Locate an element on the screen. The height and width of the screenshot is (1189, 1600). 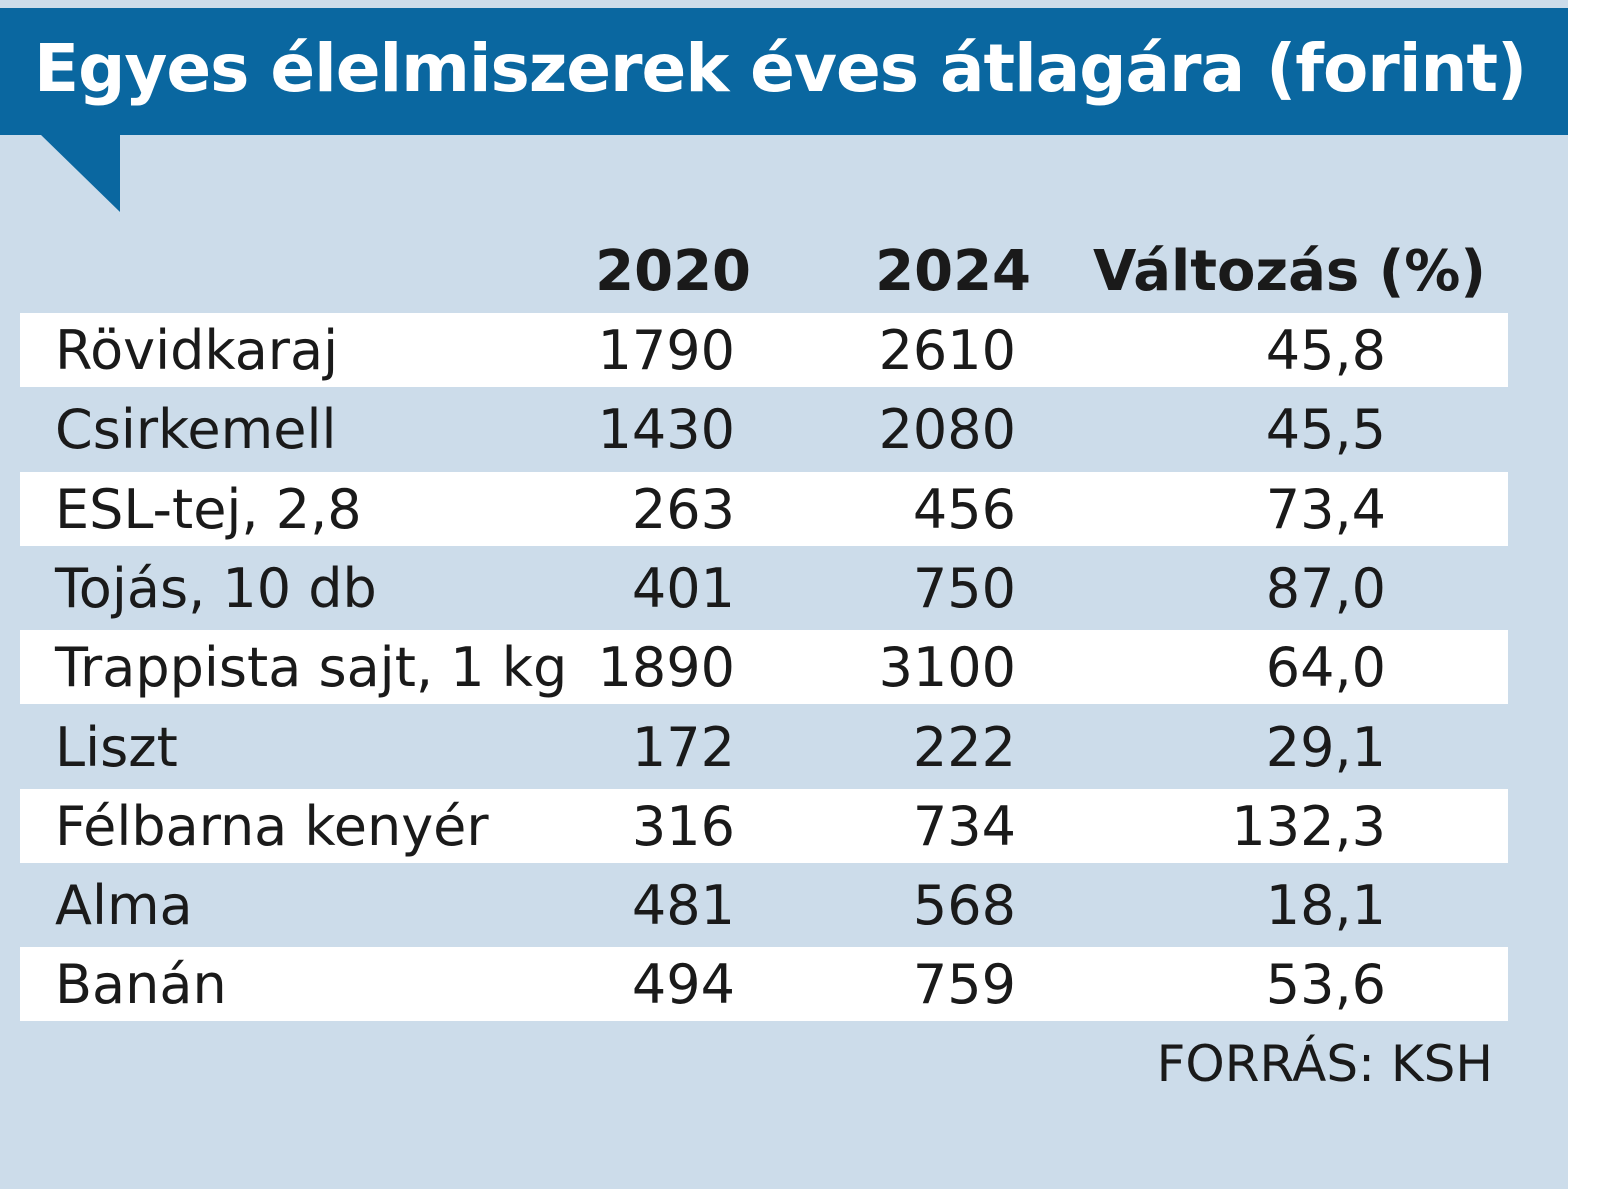
row-label: Csirkemell is located at coordinates (196, 430).